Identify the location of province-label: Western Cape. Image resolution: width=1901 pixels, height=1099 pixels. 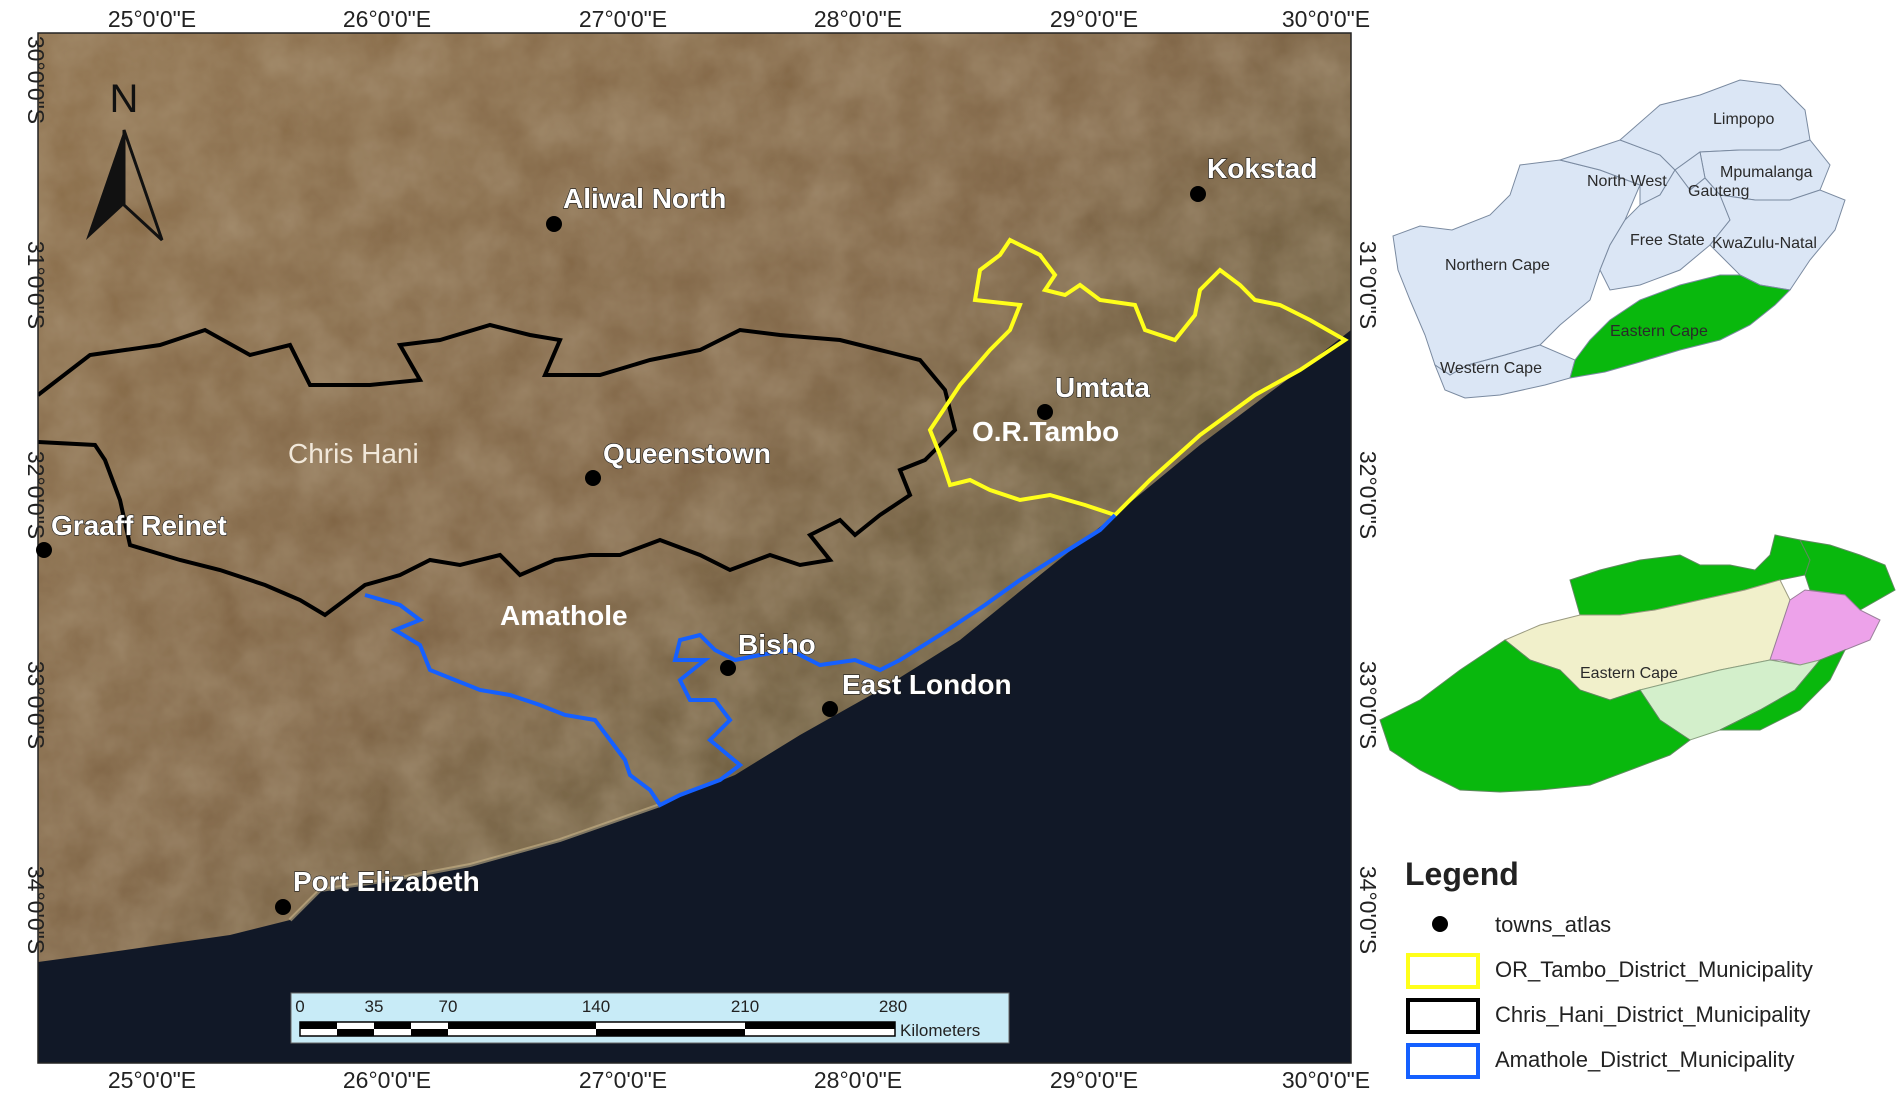
(1491, 368).